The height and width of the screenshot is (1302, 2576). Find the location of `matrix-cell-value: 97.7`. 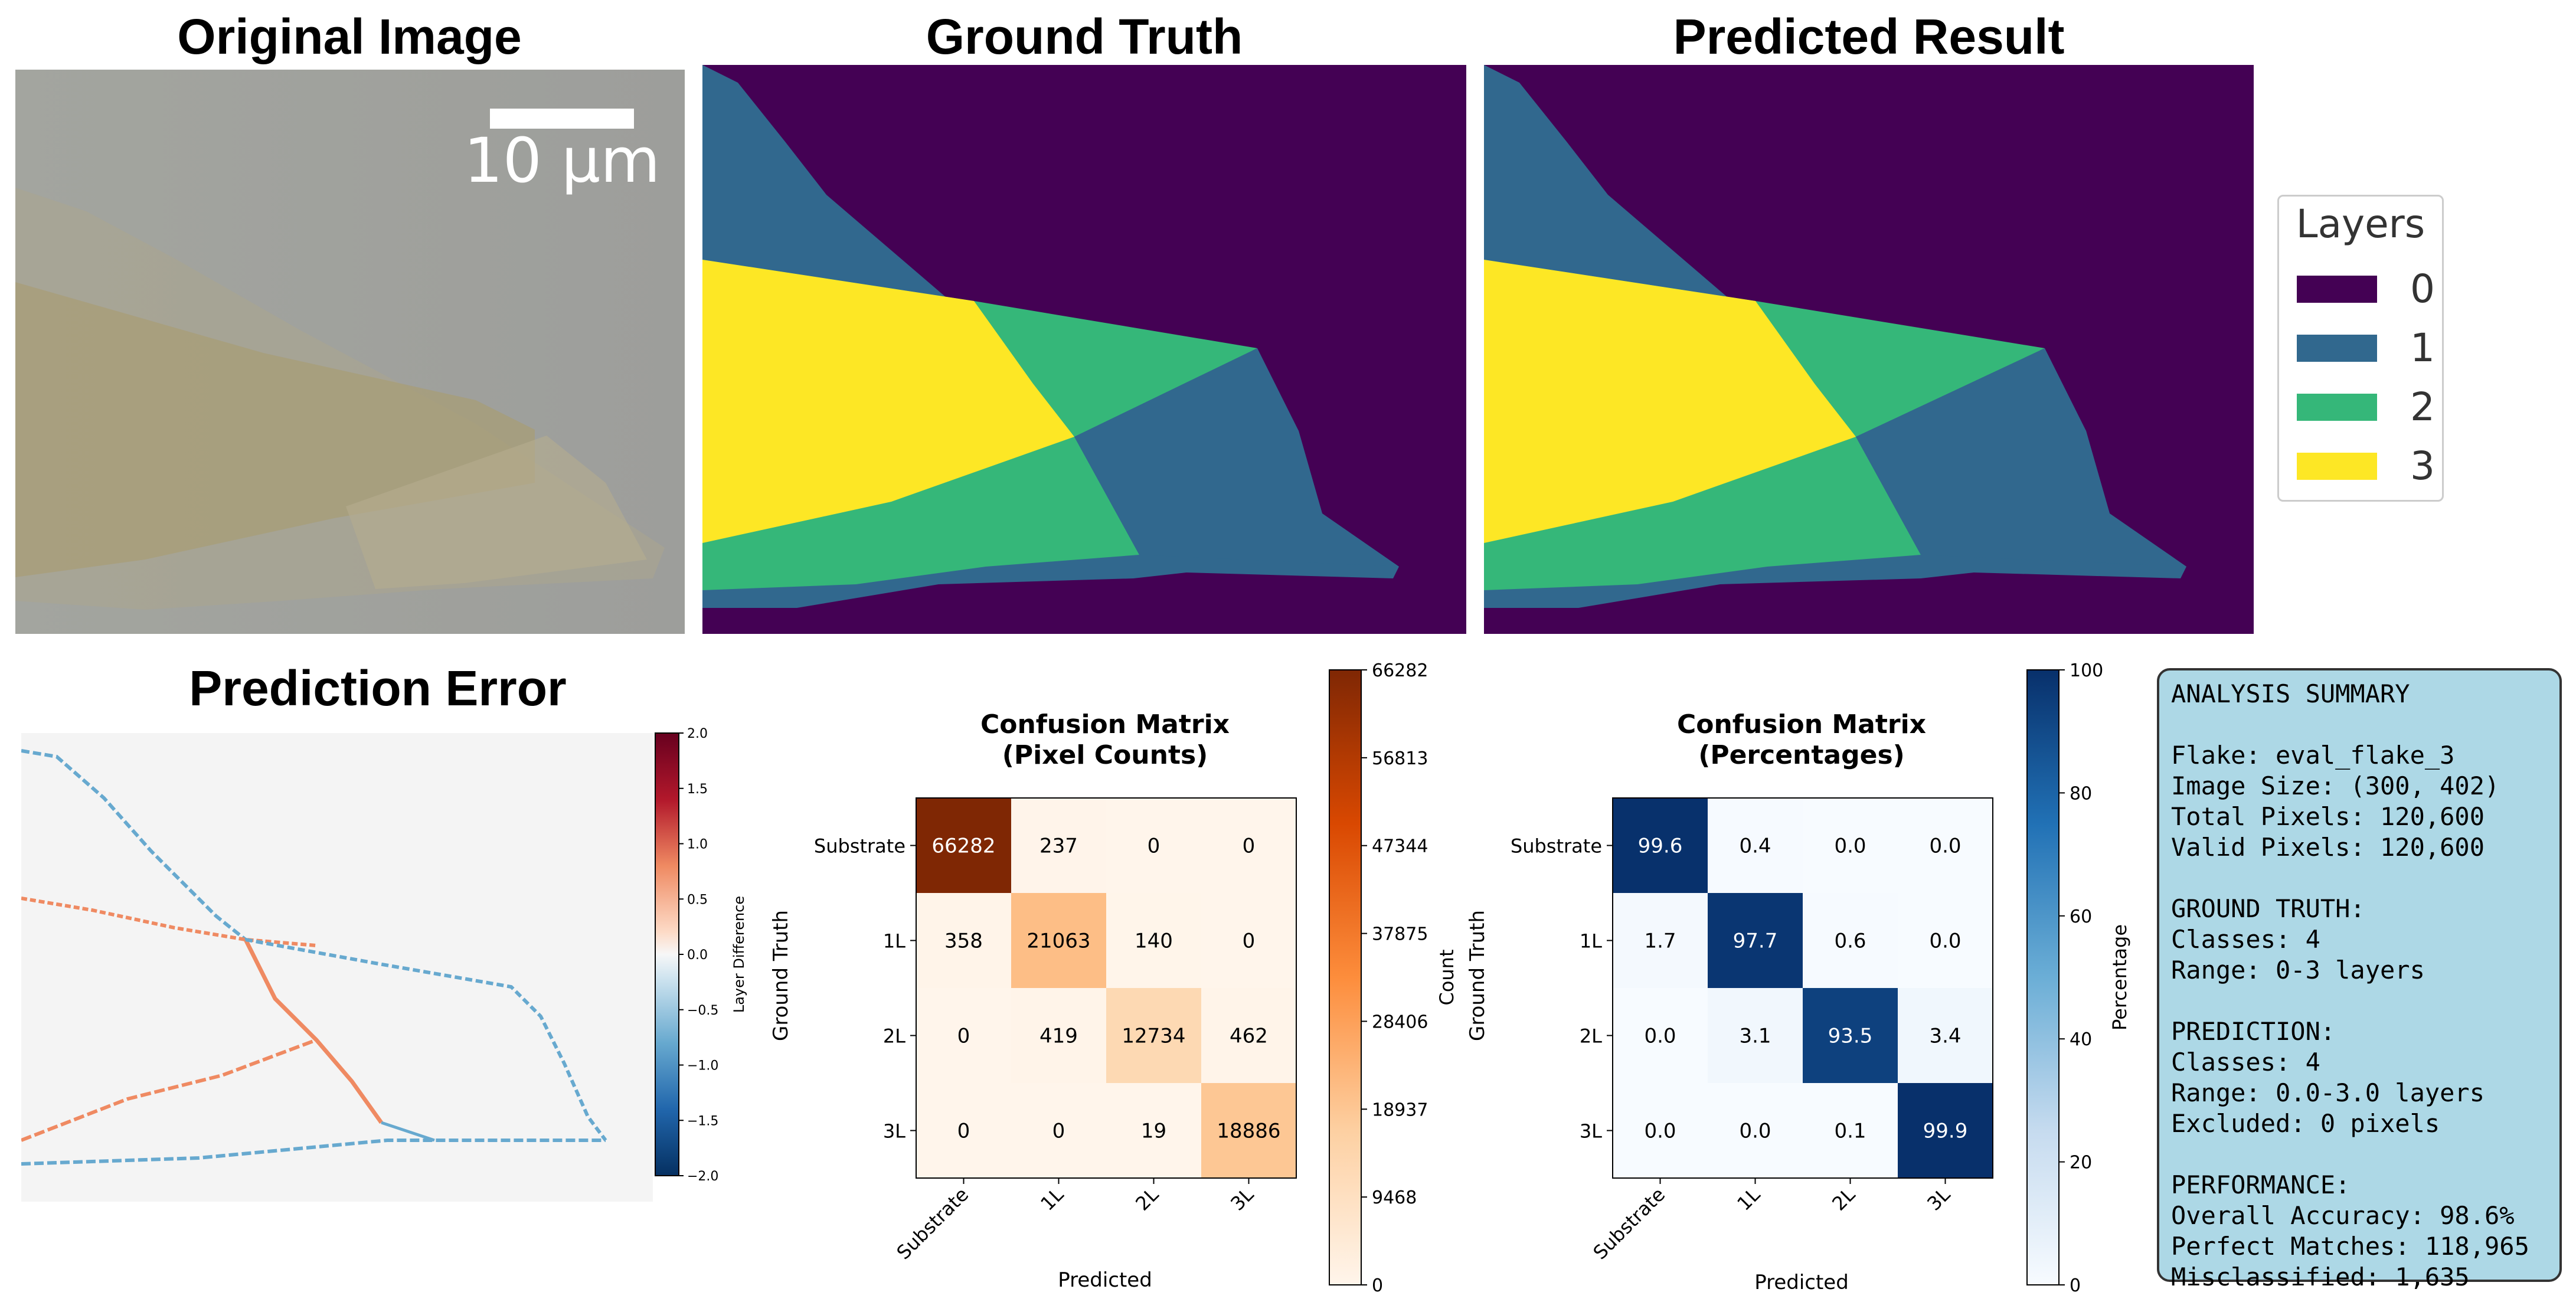

matrix-cell-value: 97.7 is located at coordinates (1755, 941).